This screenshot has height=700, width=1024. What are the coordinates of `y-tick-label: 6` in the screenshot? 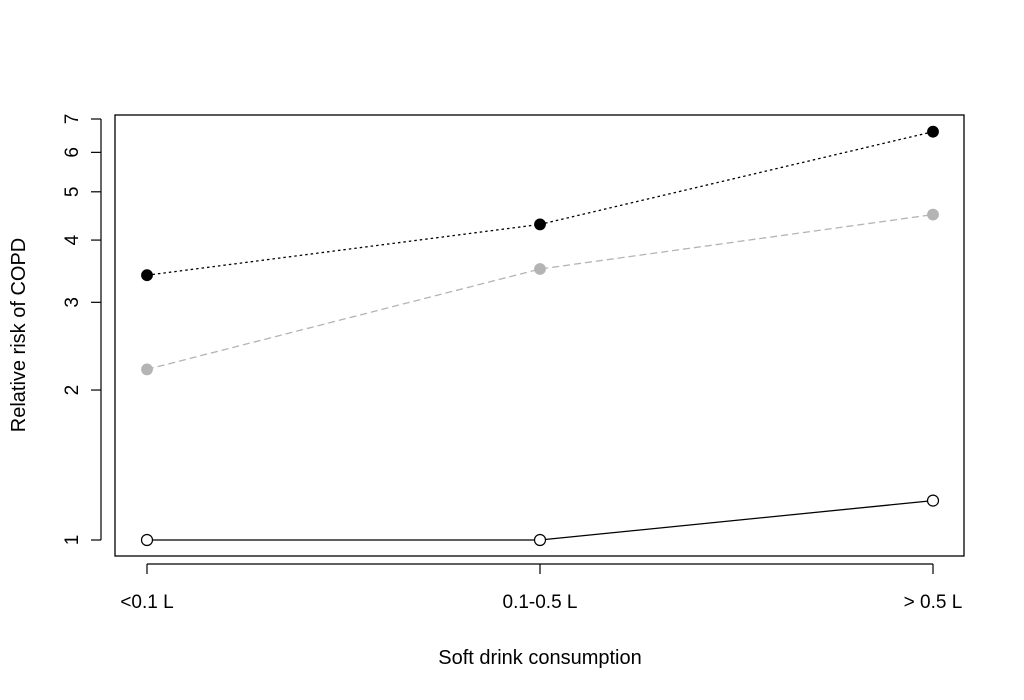 It's located at (72, 152).